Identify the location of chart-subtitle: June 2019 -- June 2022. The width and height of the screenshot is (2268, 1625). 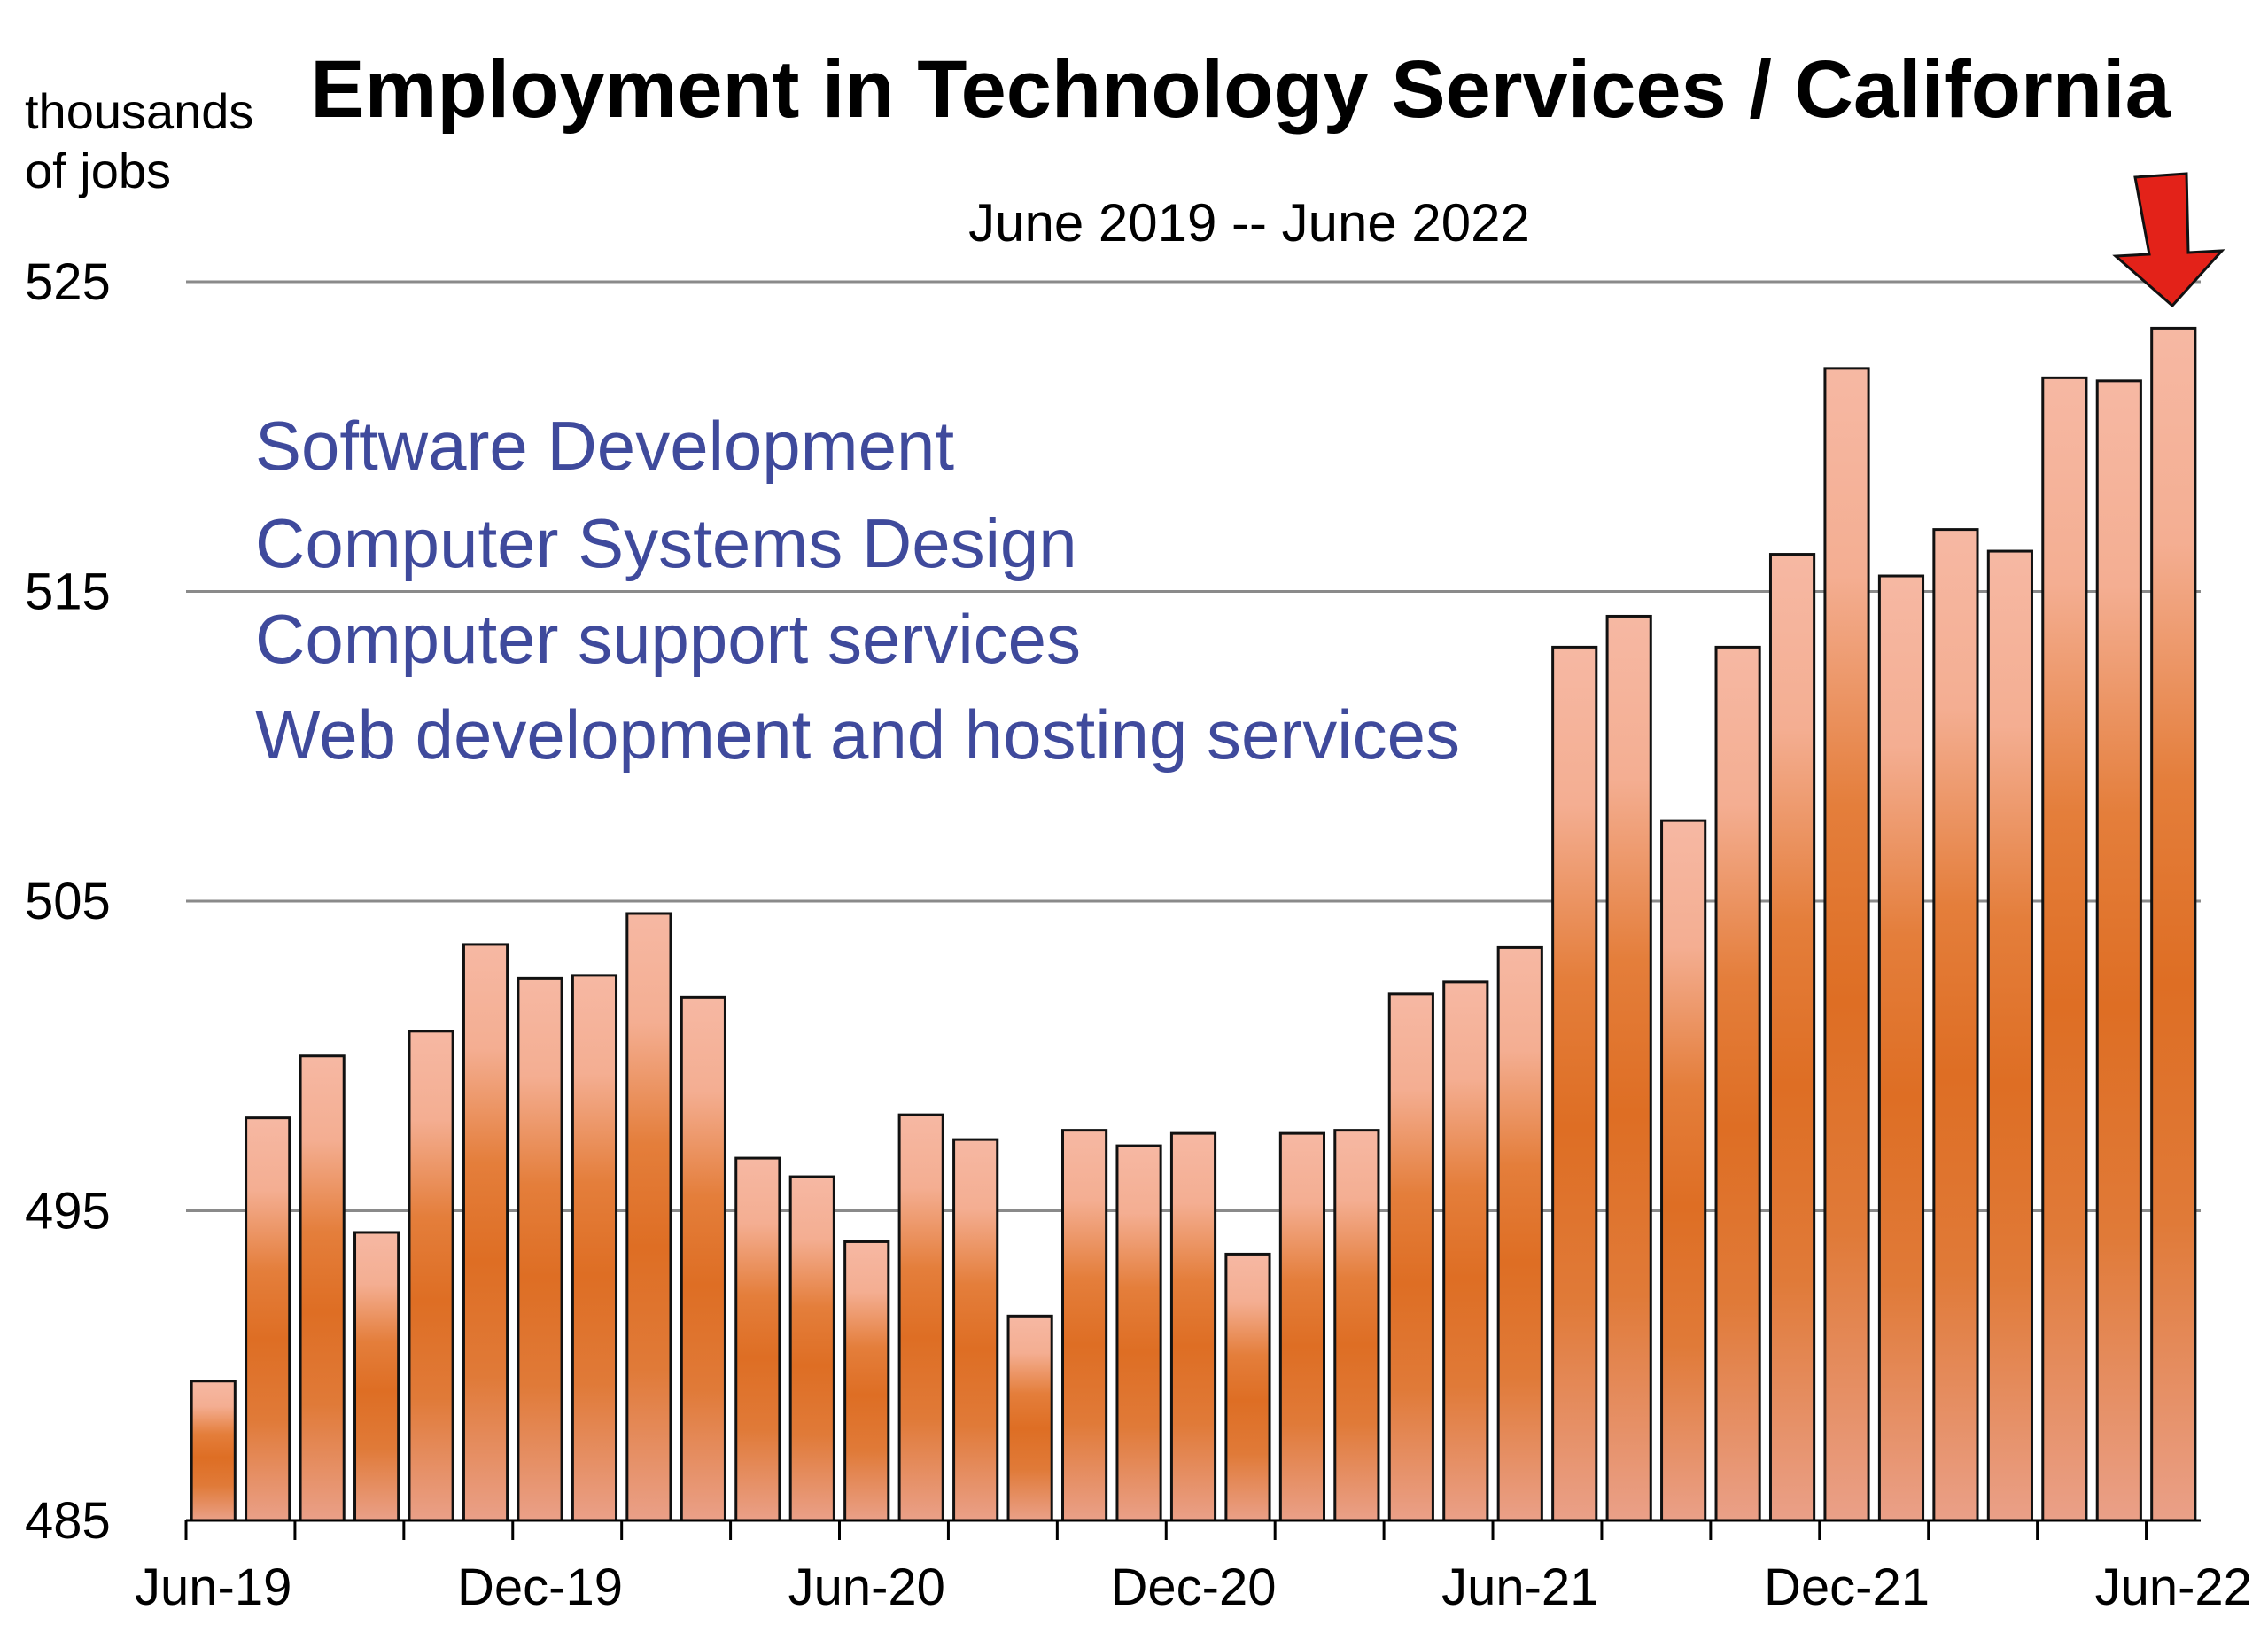
(1249, 223).